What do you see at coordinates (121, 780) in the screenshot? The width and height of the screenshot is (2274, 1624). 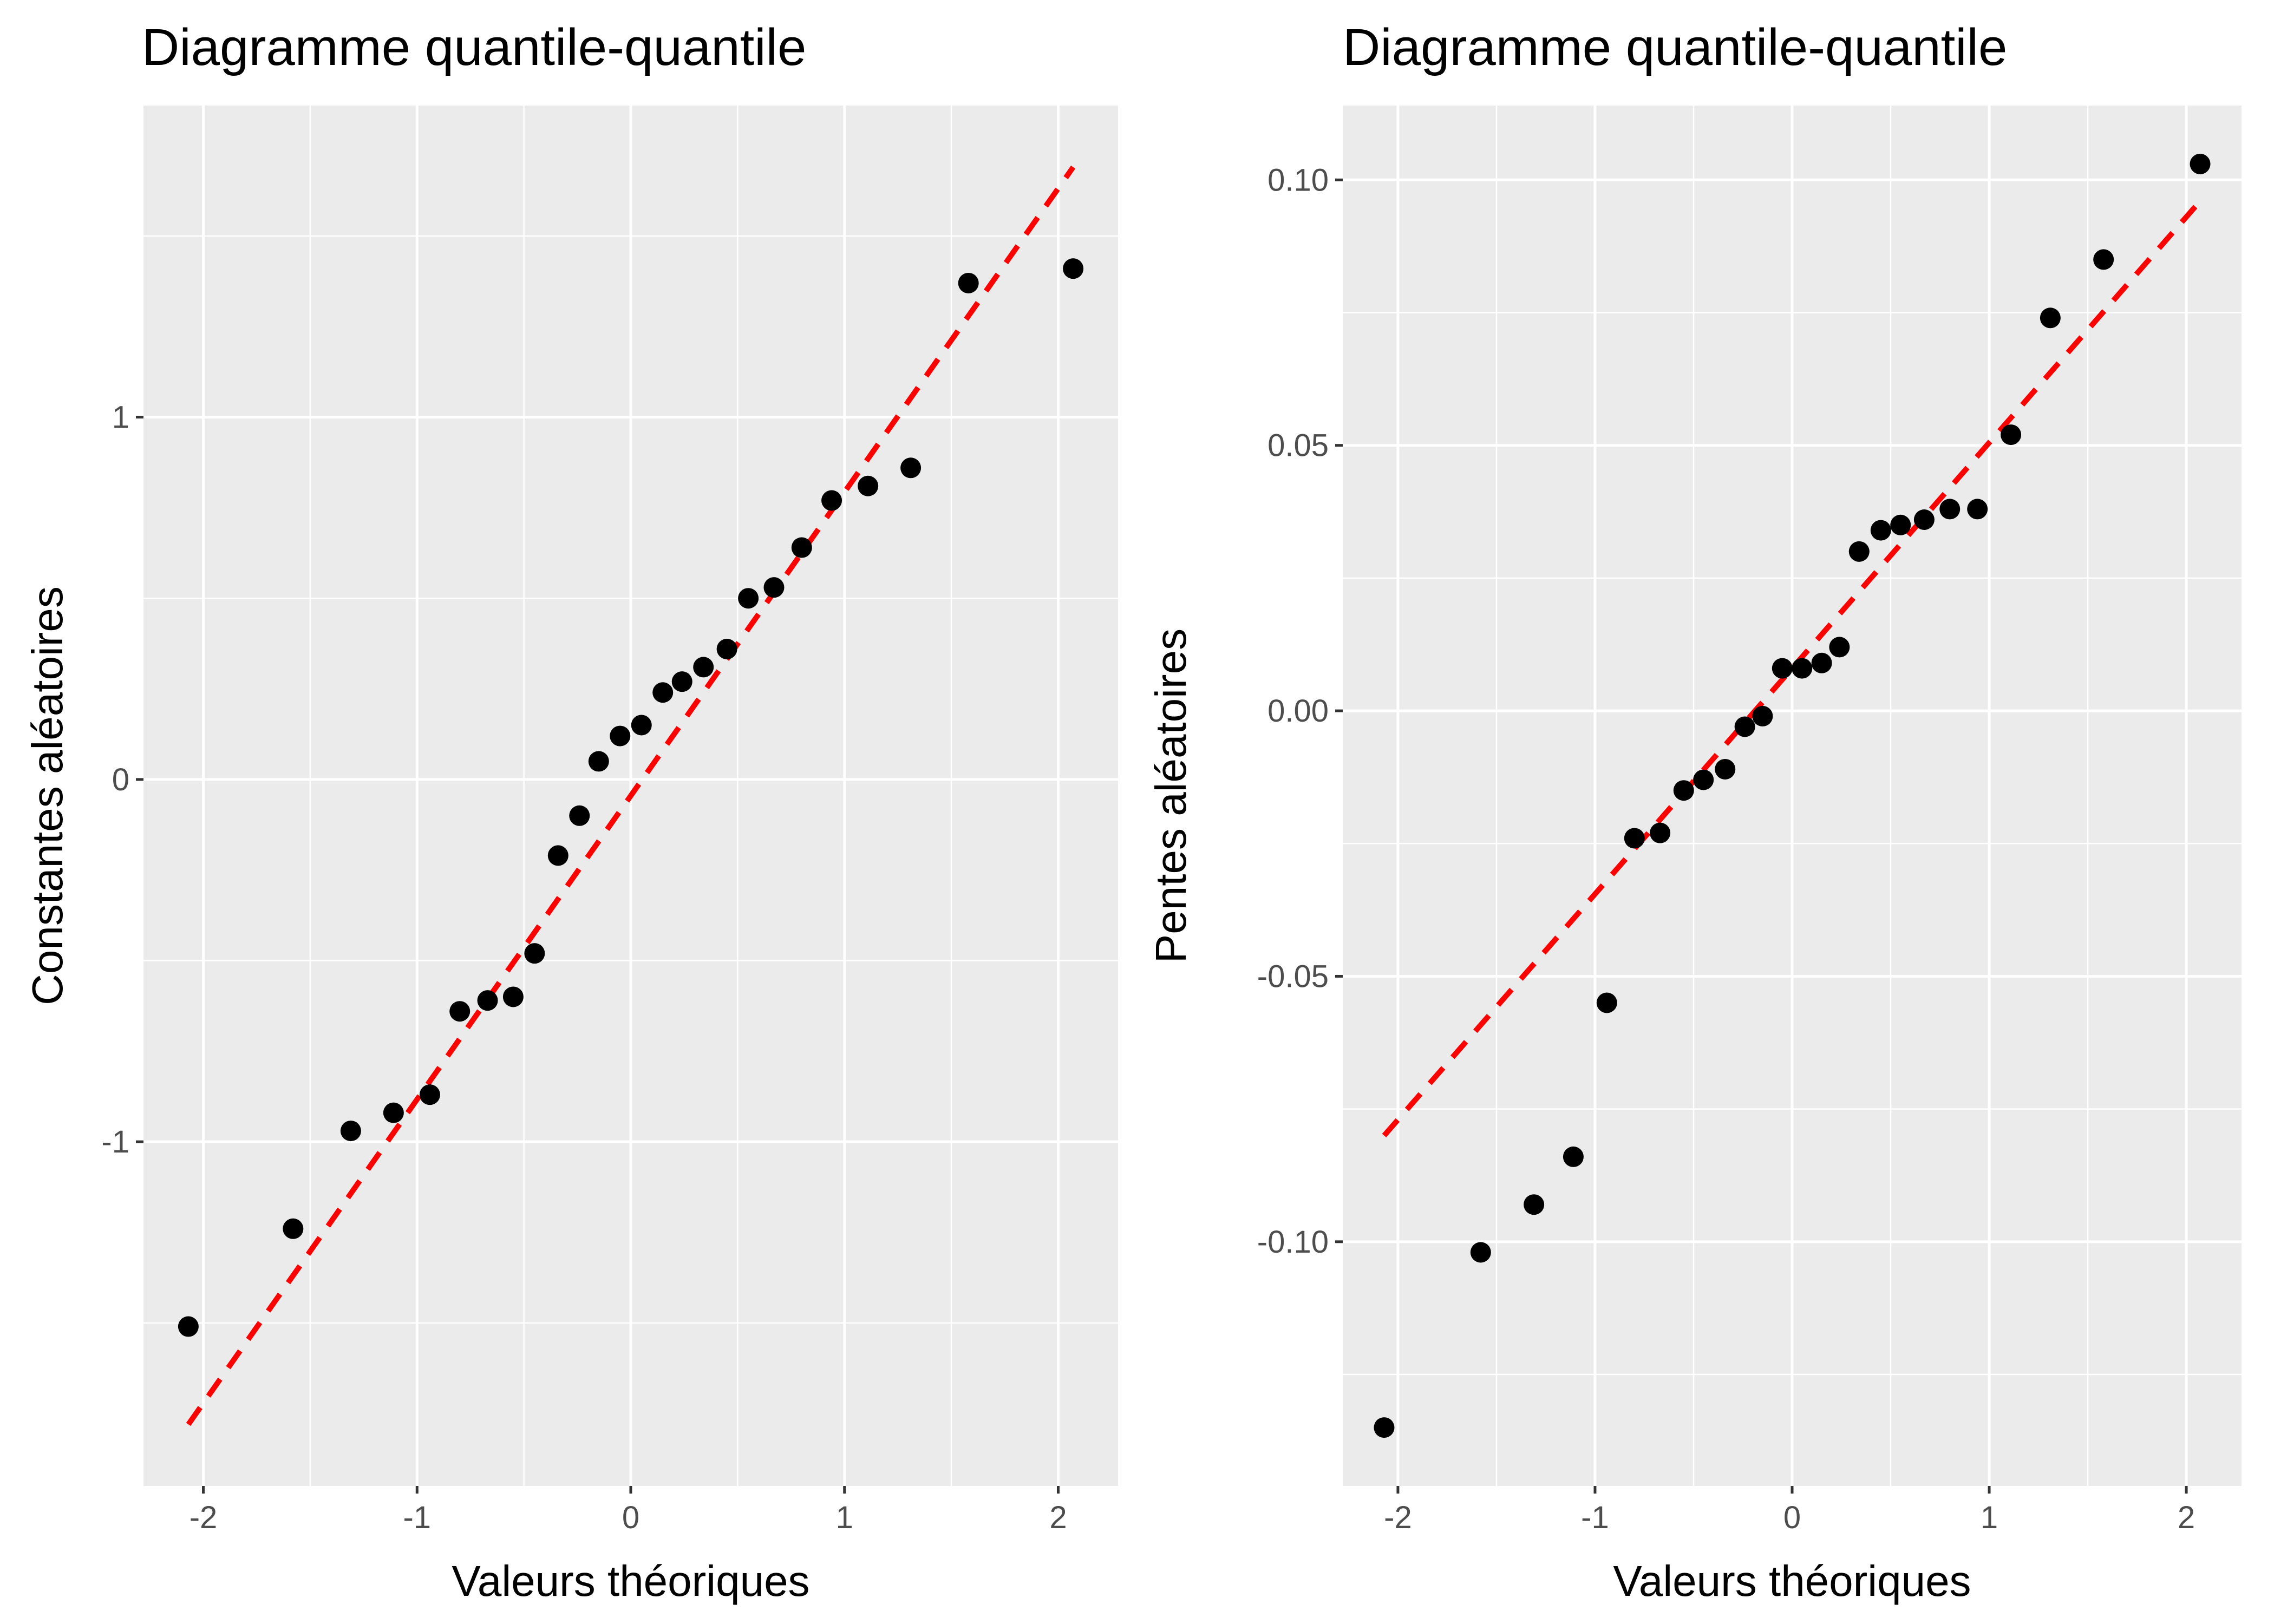 I see `y-tick-label: 0` at bounding box center [121, 780].